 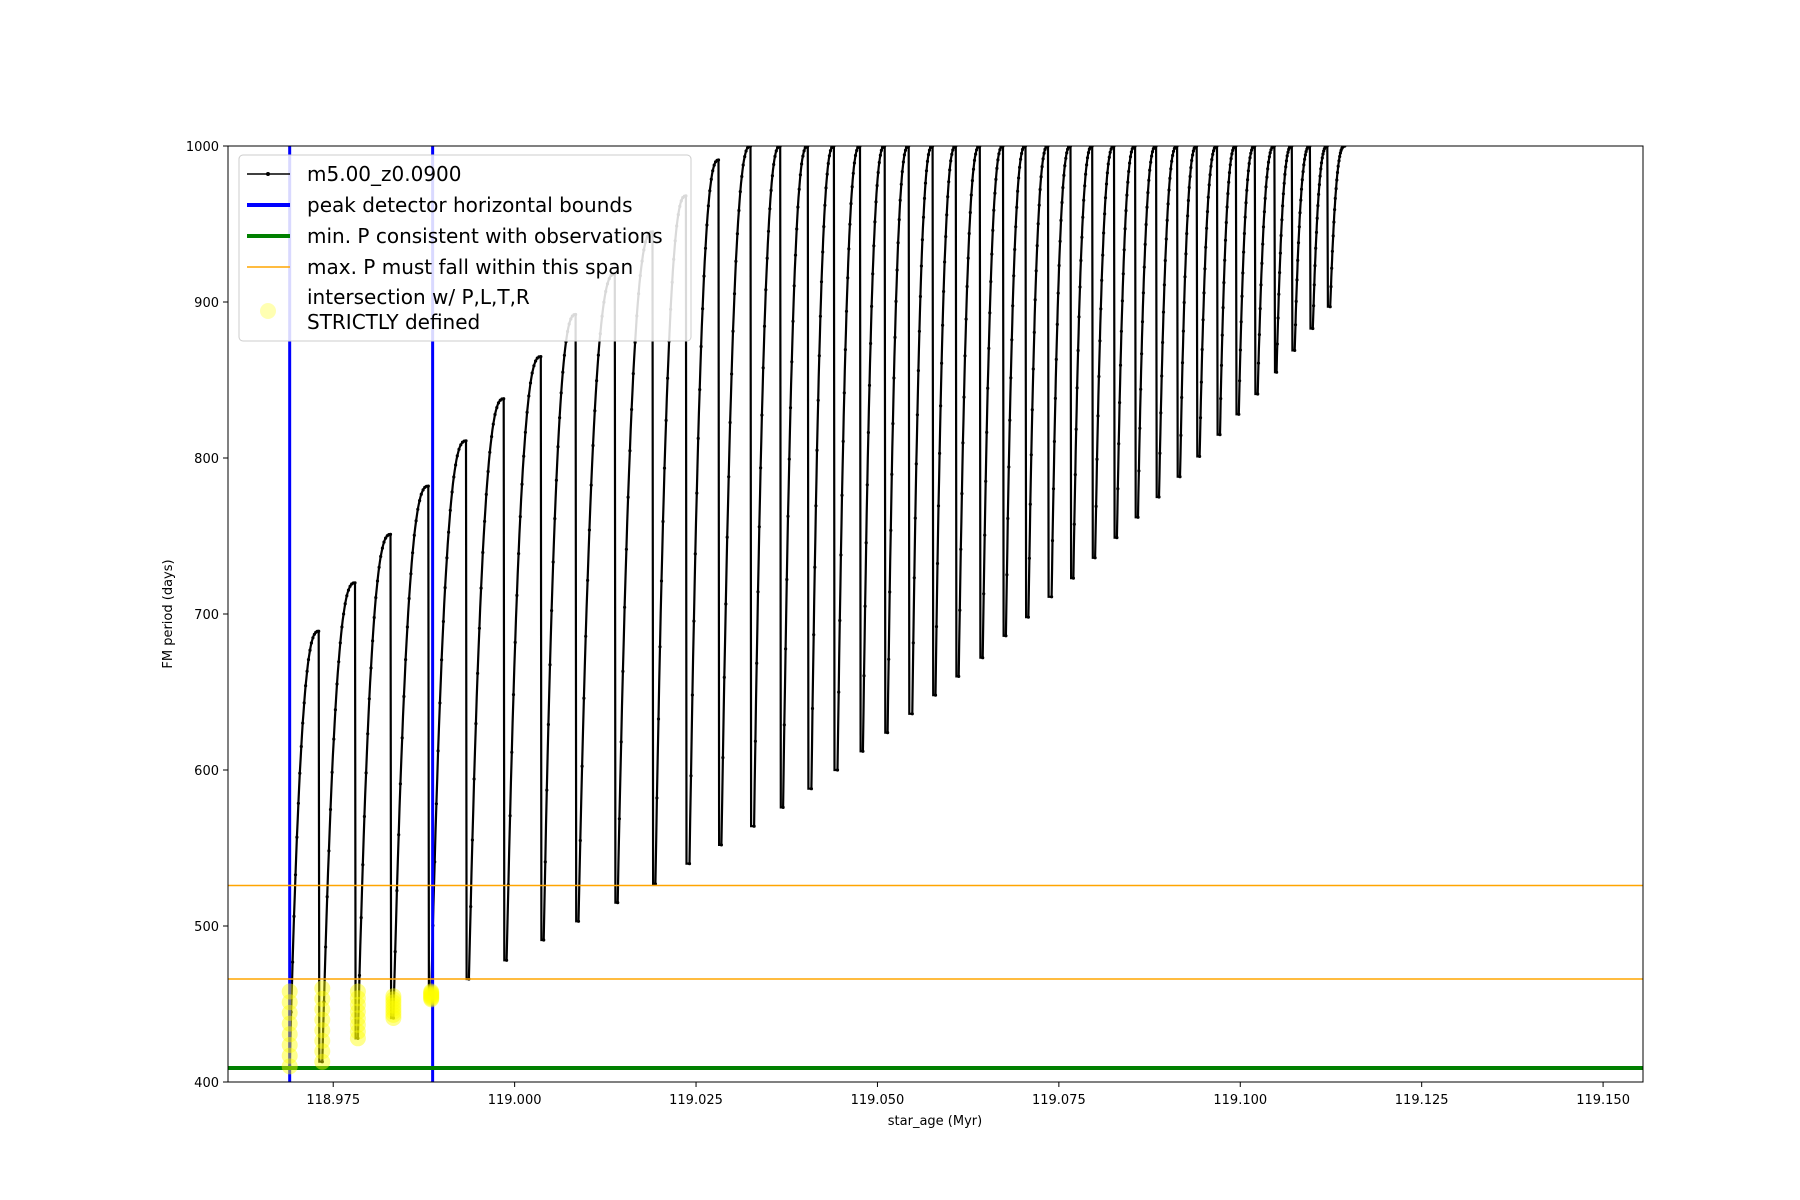 What do you see at coordinates (168, 613) in the screenshot?
I see `y-axis-label: FM period (days)` at bounding box center [168, 613].